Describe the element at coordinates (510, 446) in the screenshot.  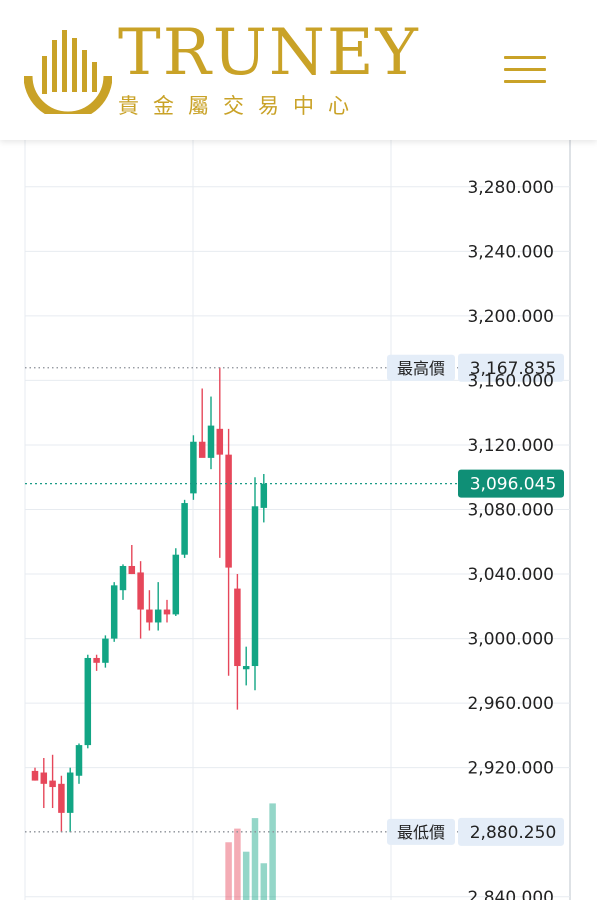
I see `y-tick-label: 3,120.000` at that location.